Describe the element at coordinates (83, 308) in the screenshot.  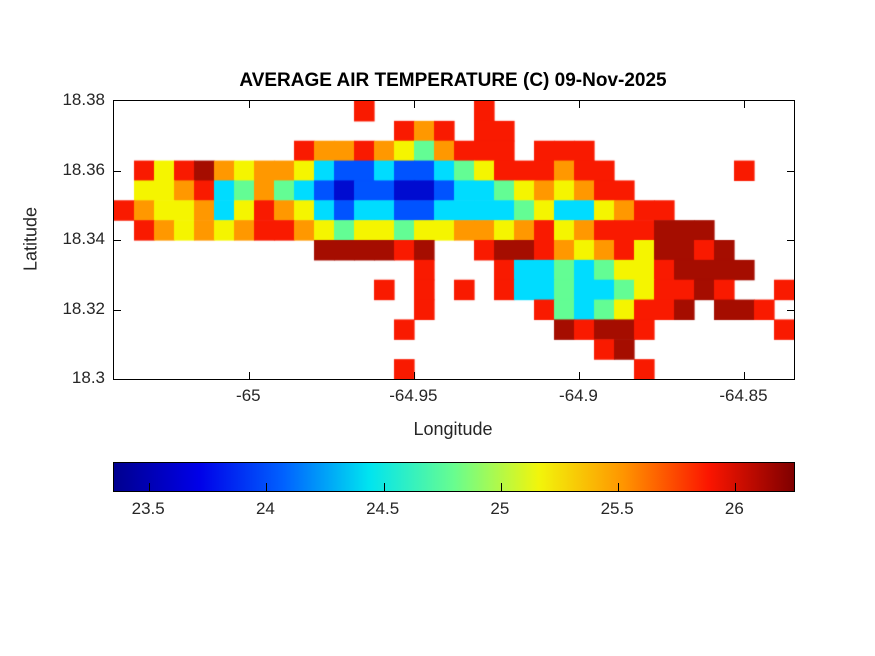
I see `y-axis-tick-label: 18.32` at that location.